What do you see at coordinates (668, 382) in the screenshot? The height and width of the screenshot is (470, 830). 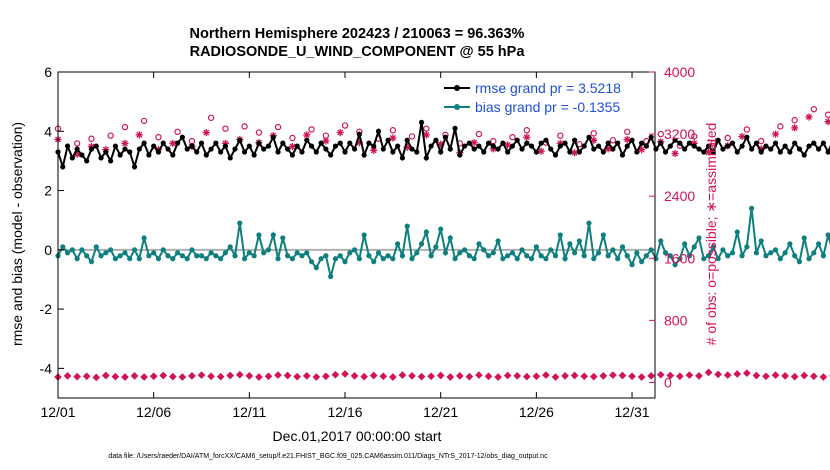 I see `y-right-tick-label: 0` at bounding box center [668, 382].